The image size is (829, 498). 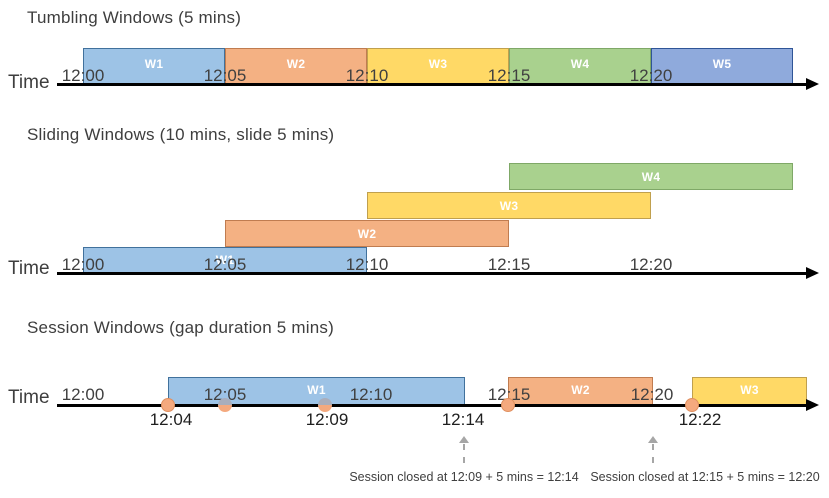 I want to click on sliding-window-label-w1: W1, so click(x=225, y=260).